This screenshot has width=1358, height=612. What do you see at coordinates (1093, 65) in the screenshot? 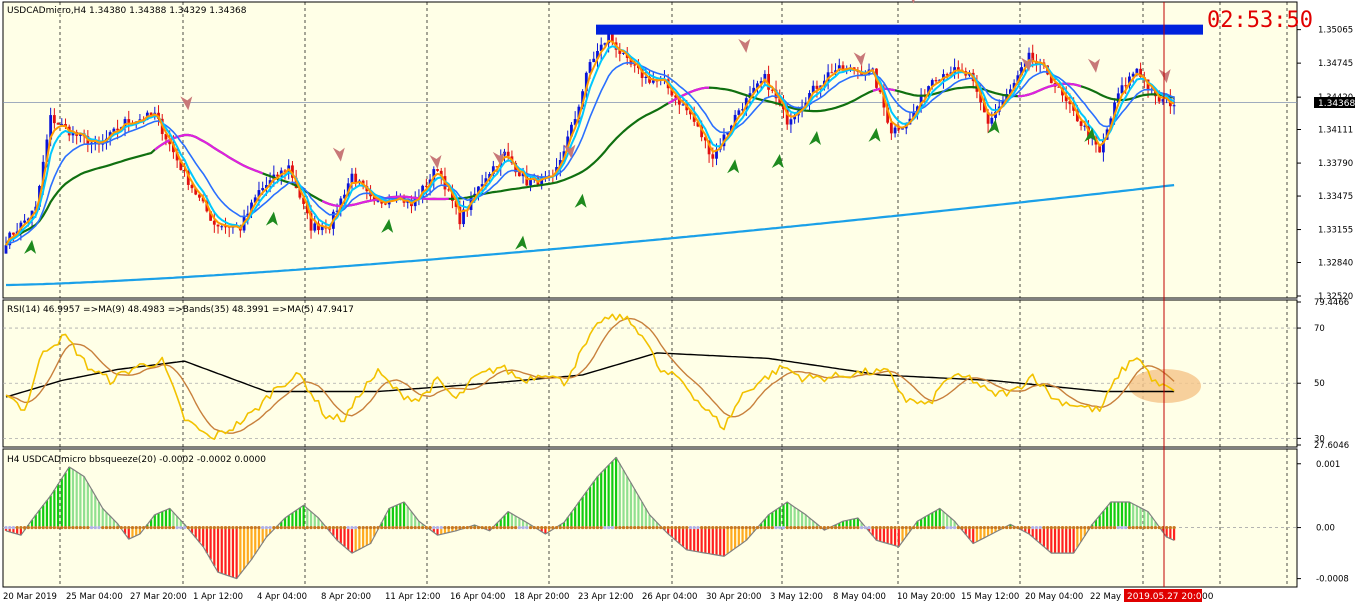
I see `sell-arrow-marker` at bounding box center [1093, 65].